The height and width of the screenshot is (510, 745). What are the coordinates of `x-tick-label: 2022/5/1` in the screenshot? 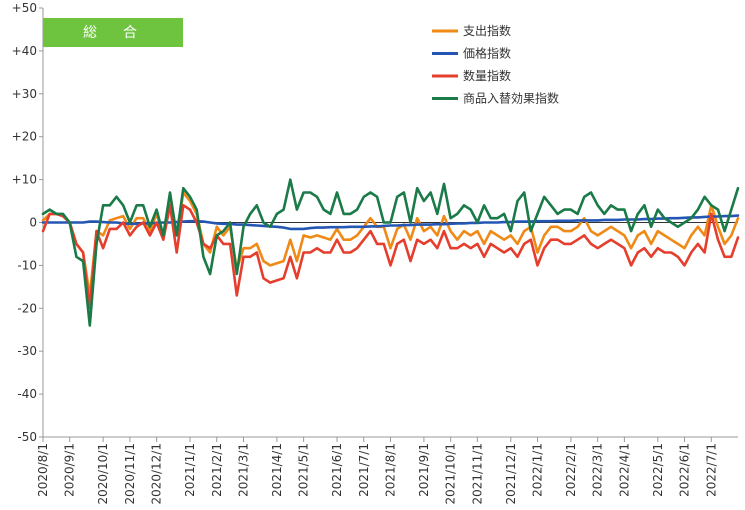 It's located at (658, 470).